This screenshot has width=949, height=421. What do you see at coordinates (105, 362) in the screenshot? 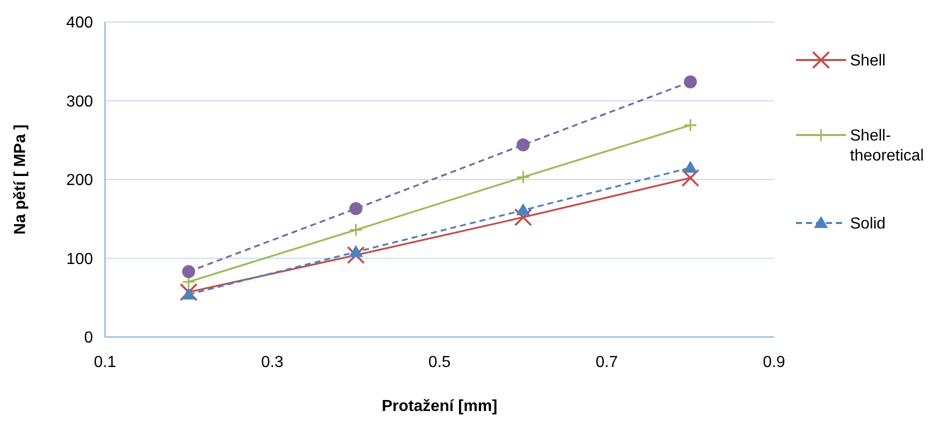
I see `x-tick-label: 0.1` at bounding box center [105, 362].